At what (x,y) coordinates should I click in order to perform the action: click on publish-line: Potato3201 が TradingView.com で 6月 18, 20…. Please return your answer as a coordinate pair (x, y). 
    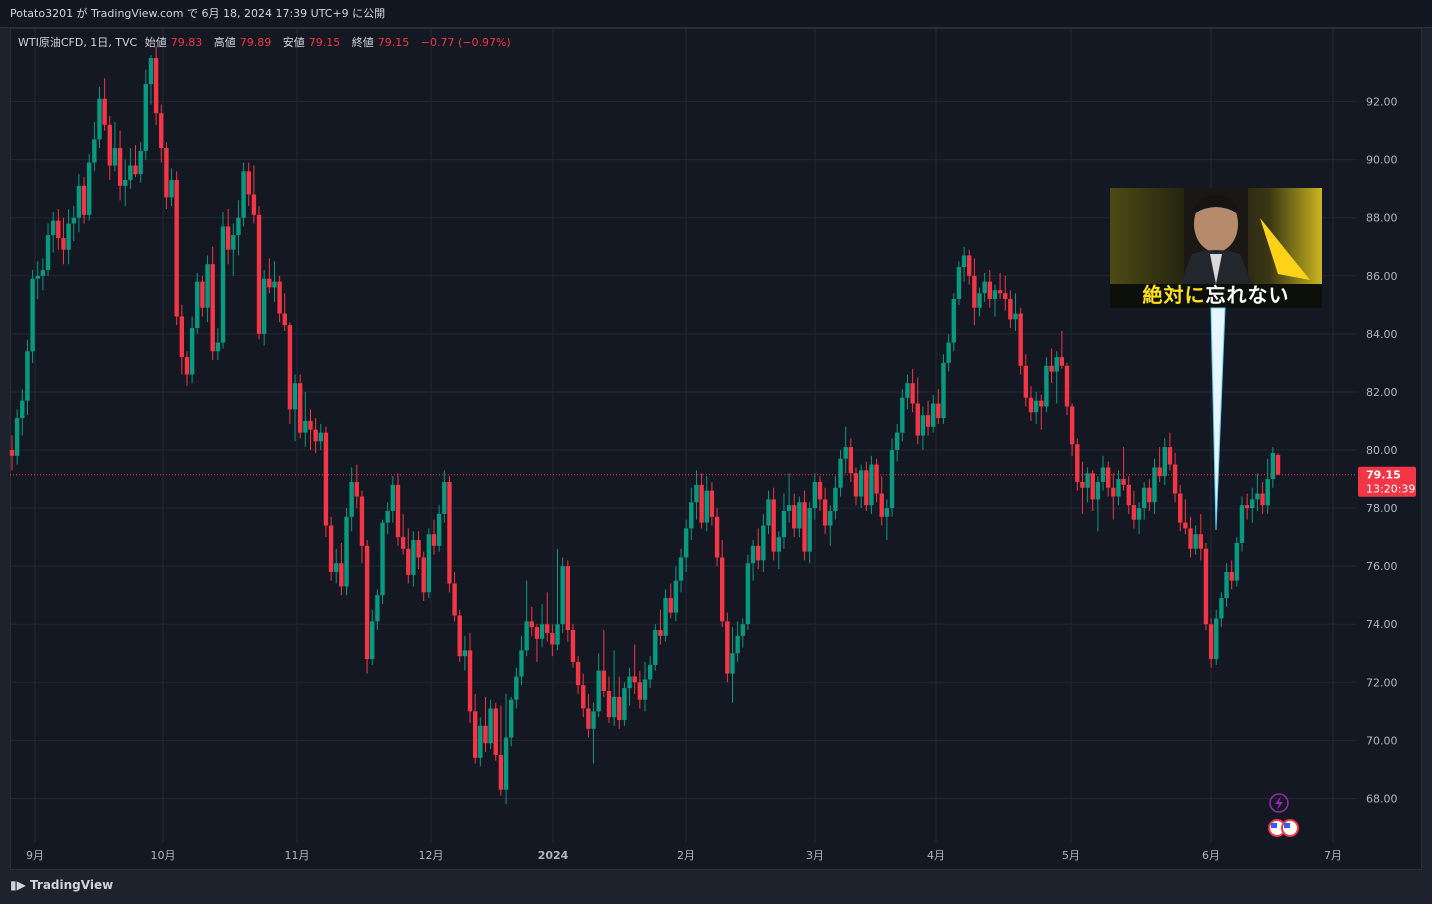
    Looking at the image, I should click on (716, 14).